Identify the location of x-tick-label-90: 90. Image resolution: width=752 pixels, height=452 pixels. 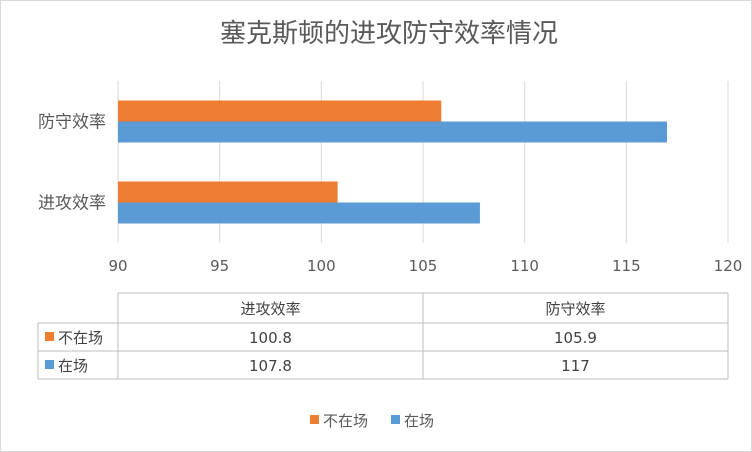
(117, 266).